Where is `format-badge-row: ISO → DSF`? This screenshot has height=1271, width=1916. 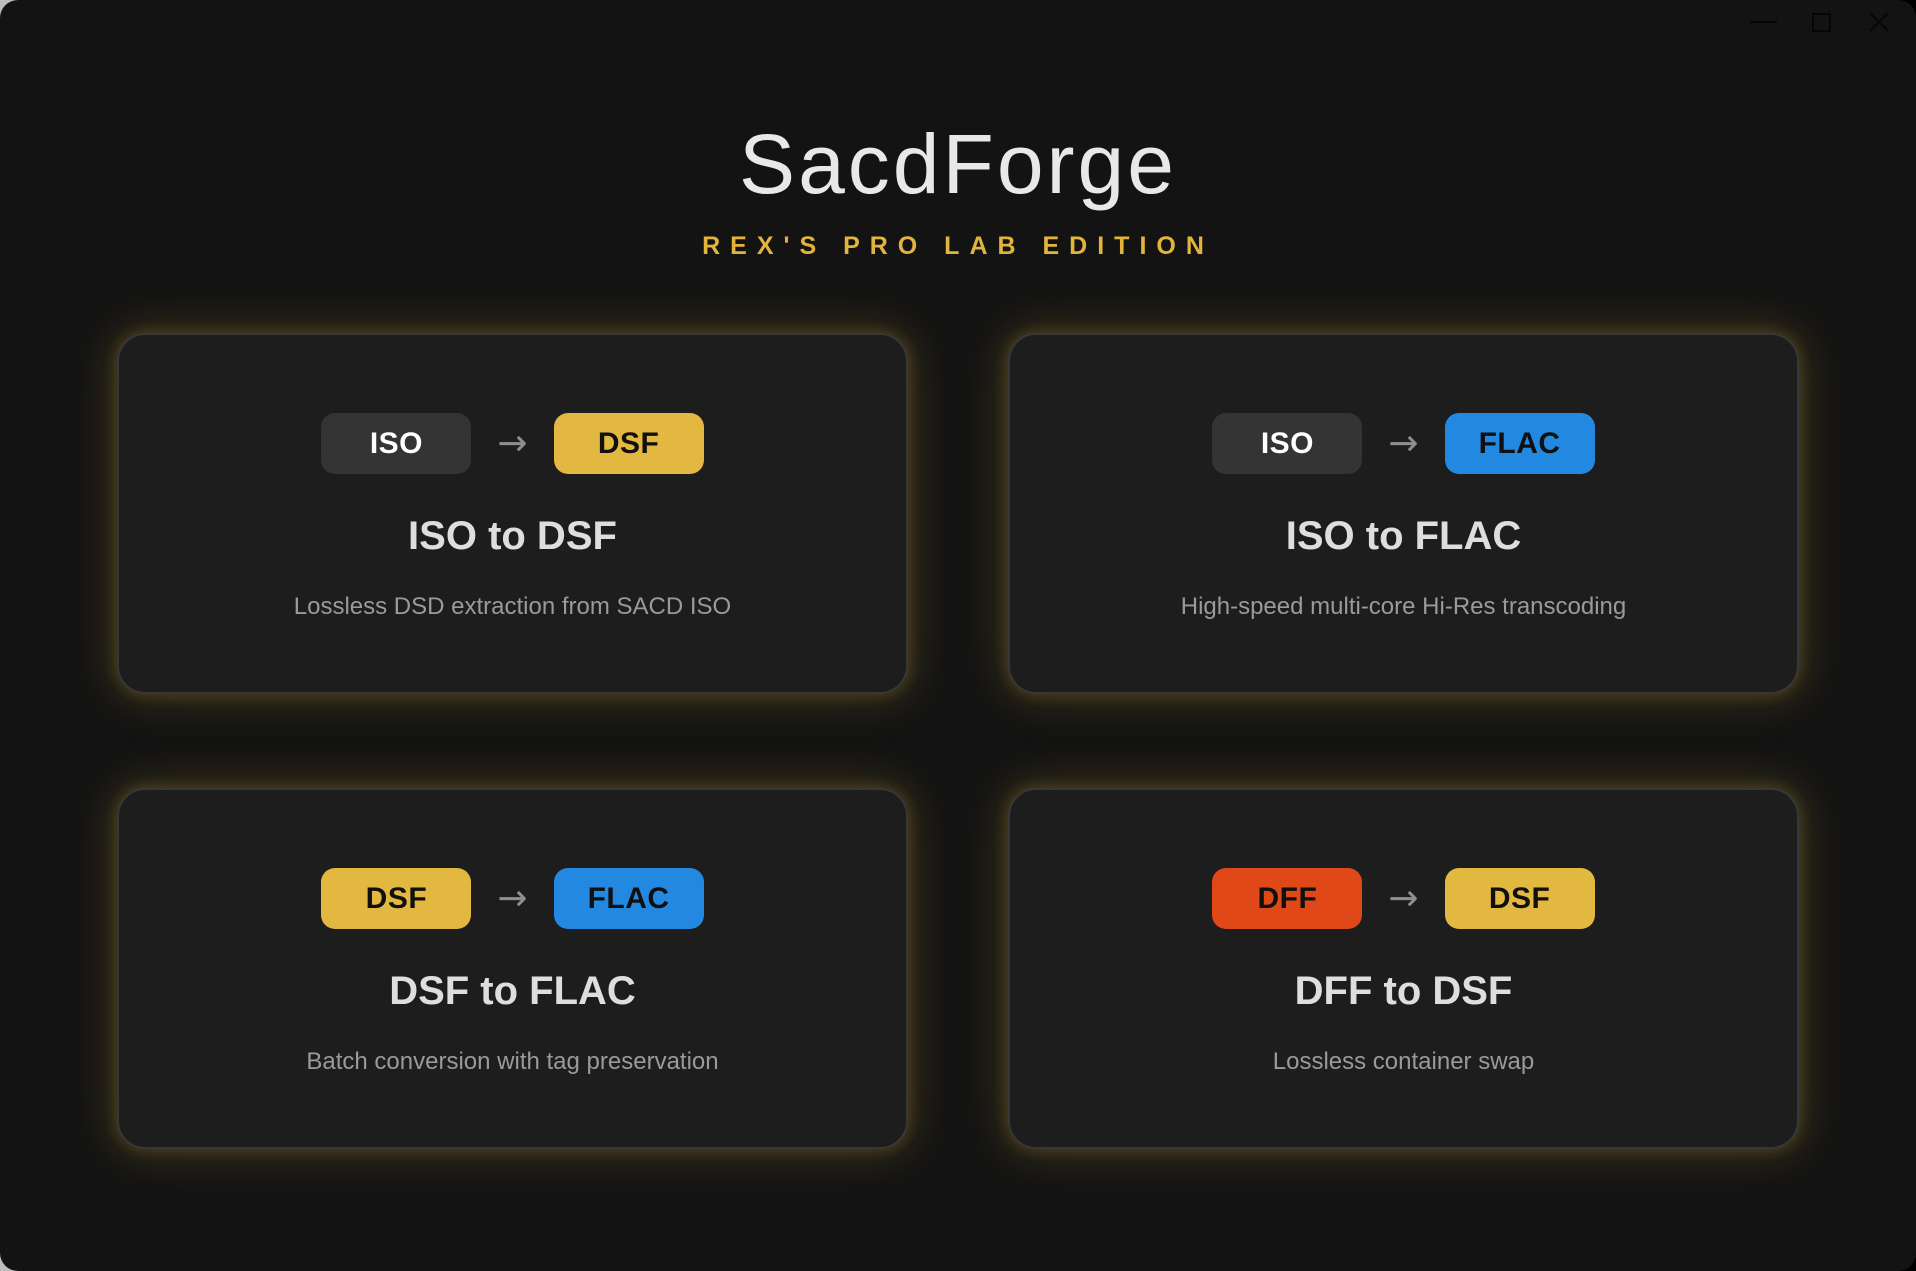 format-badge-row: ISO → DSF is located at coordinates (512, 443).